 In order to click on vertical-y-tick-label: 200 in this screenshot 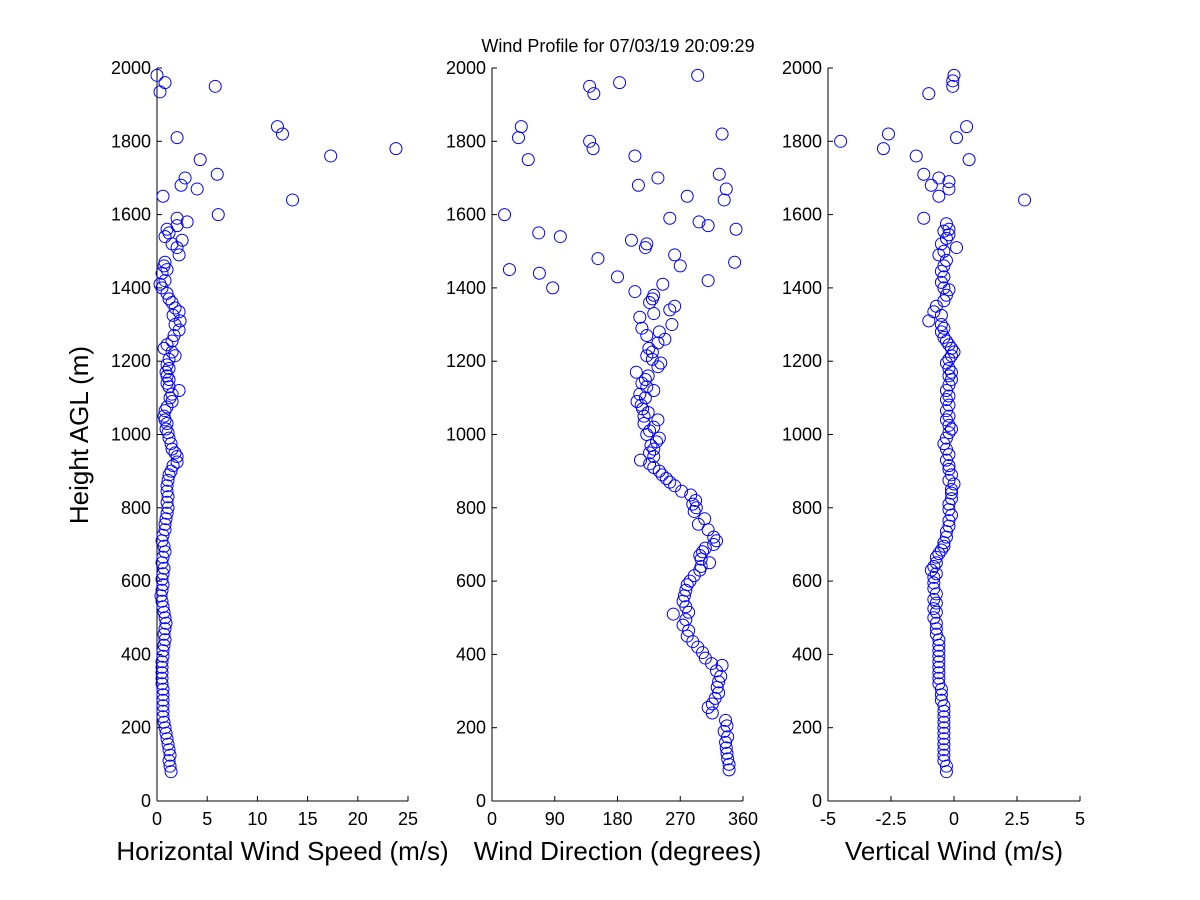, I will do `click(807, 728)`.